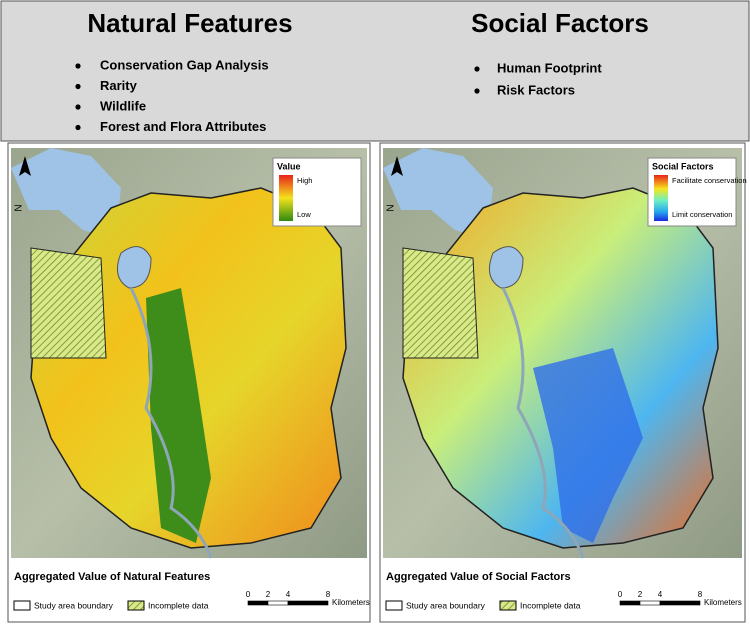  Describe the element at coordinates (709, 180) in the screenshot. I see `legend-high: Facilitate conservation` at that location.